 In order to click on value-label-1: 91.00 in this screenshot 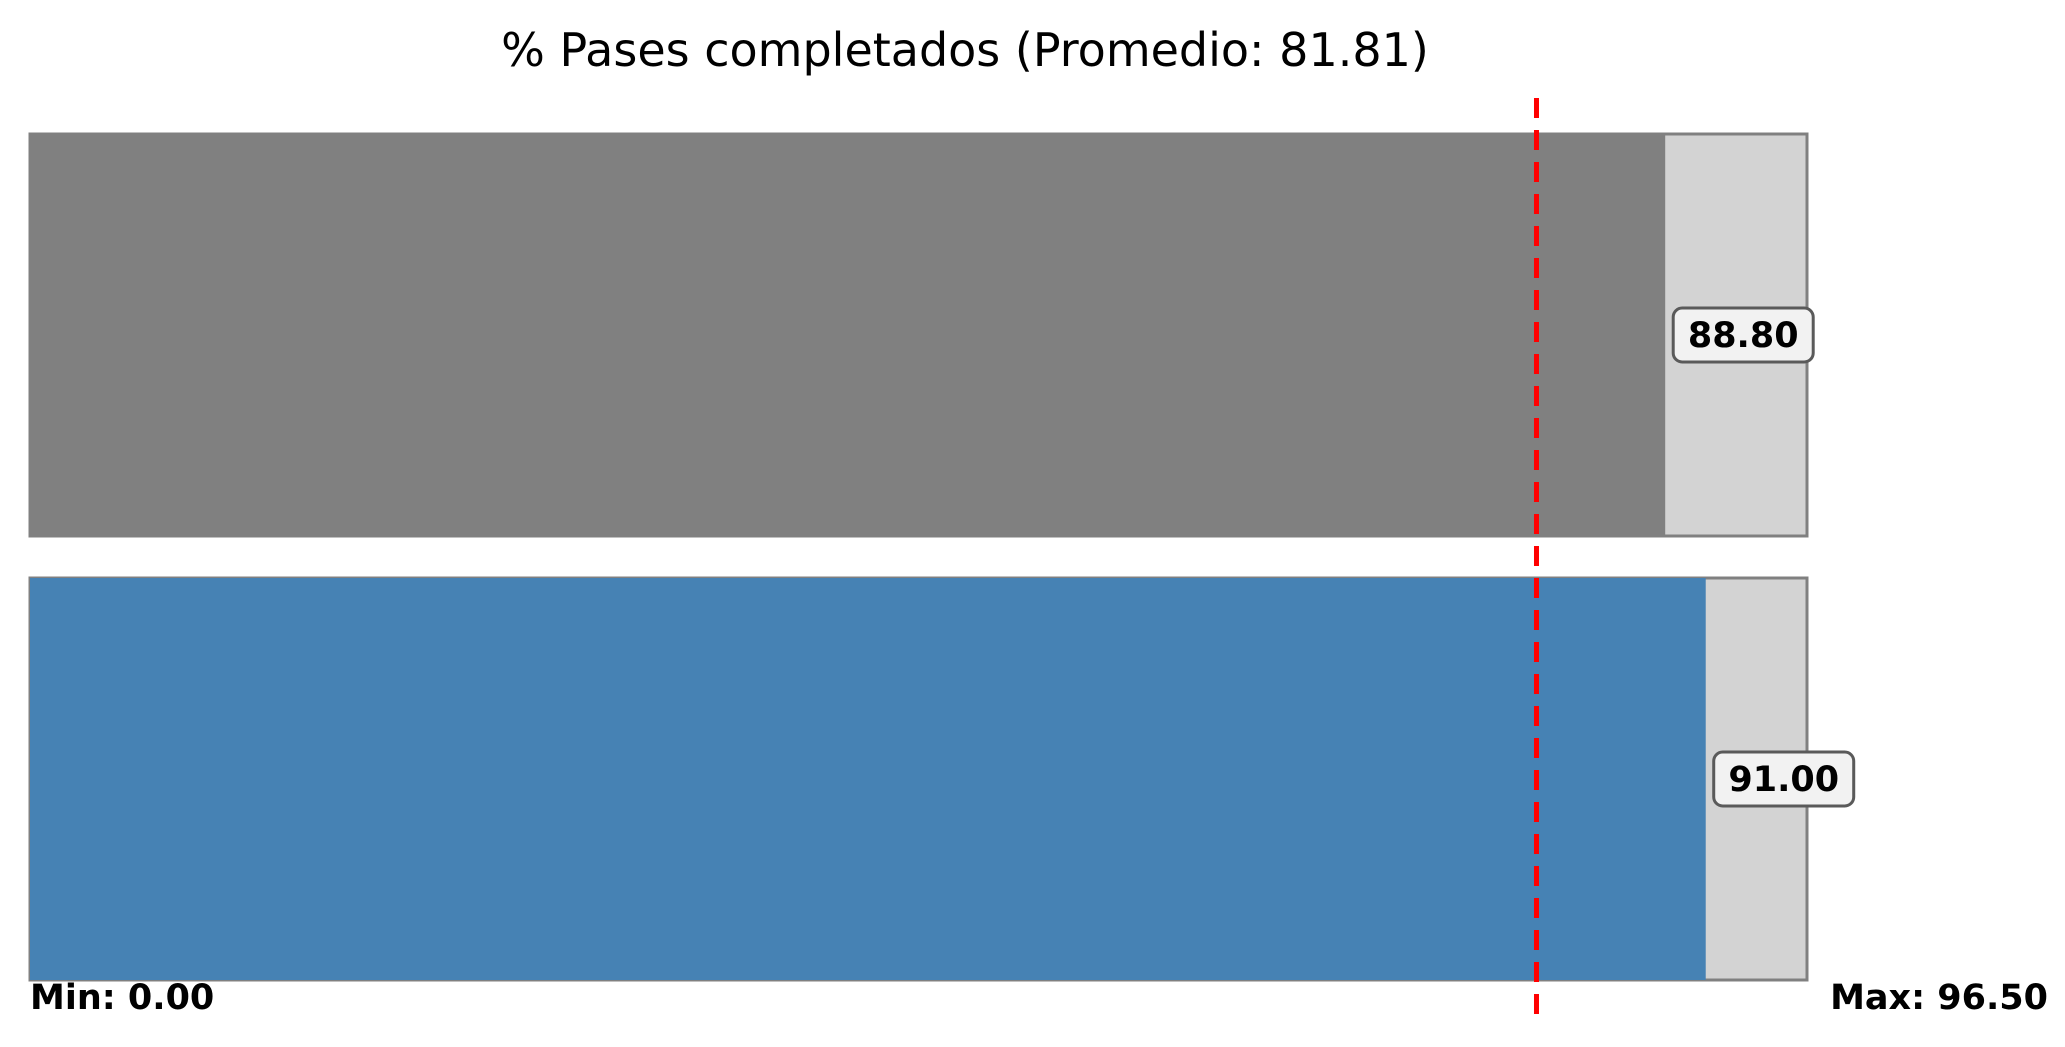, I will do `click(1783, 780)`.